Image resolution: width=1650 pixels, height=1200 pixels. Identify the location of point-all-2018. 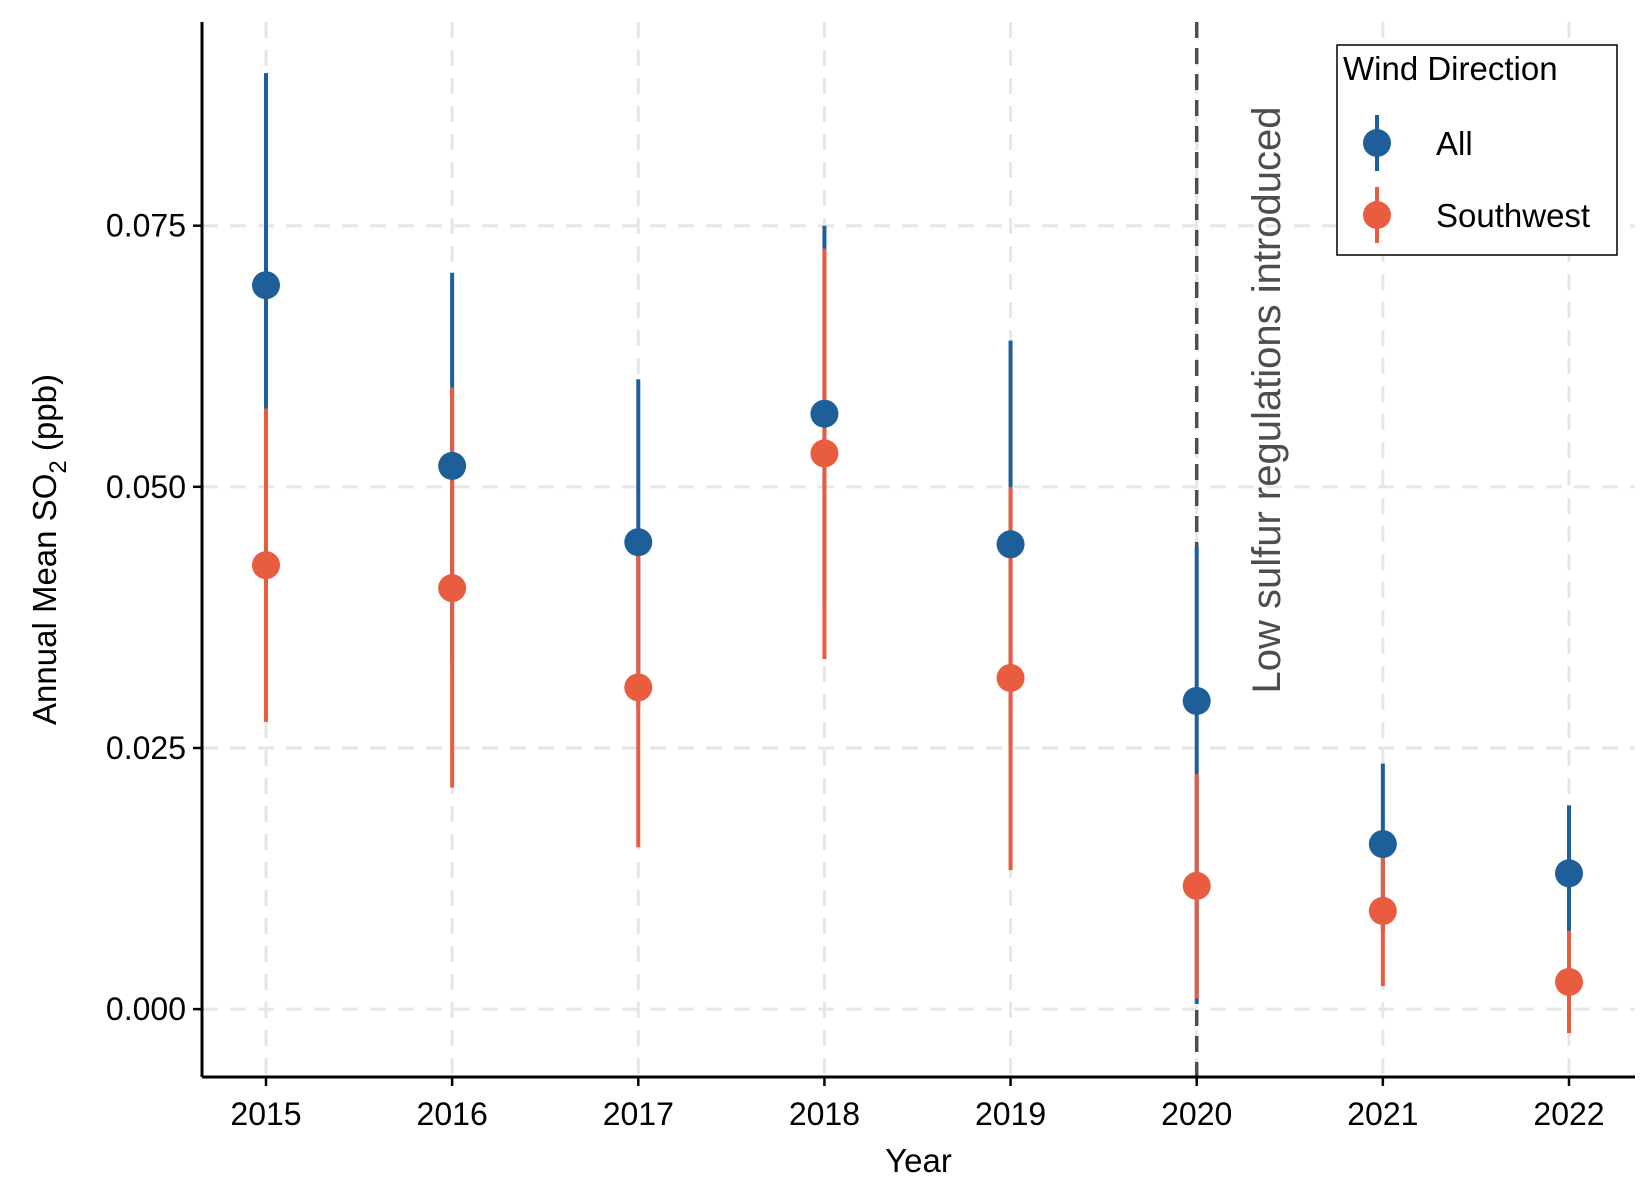
(824, 413).